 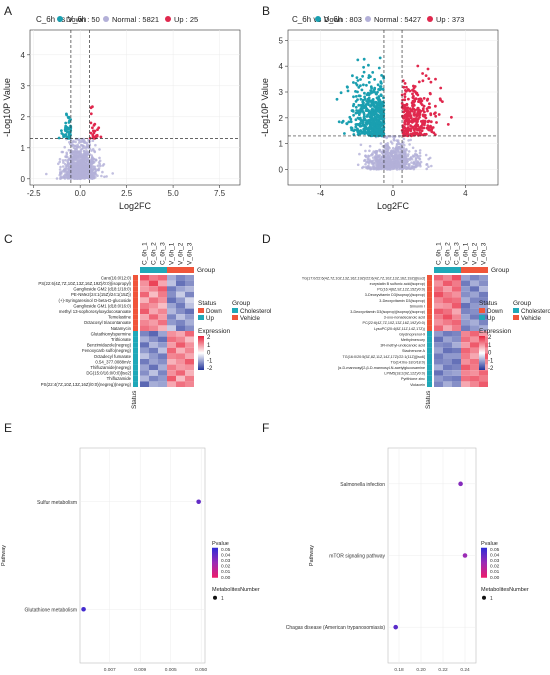 What do you see at coordinates (144, 270) in the screenshot?
I see `heatmap-c-group-bar-cell` at bounding box center [144, 270].